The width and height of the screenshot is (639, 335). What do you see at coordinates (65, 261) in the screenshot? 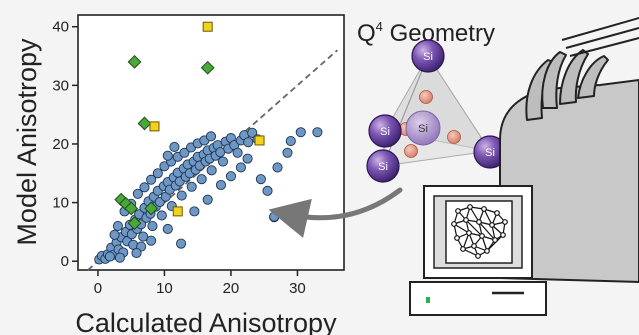
I see `y-tick-label: 0` at bounding box center [65, 261].